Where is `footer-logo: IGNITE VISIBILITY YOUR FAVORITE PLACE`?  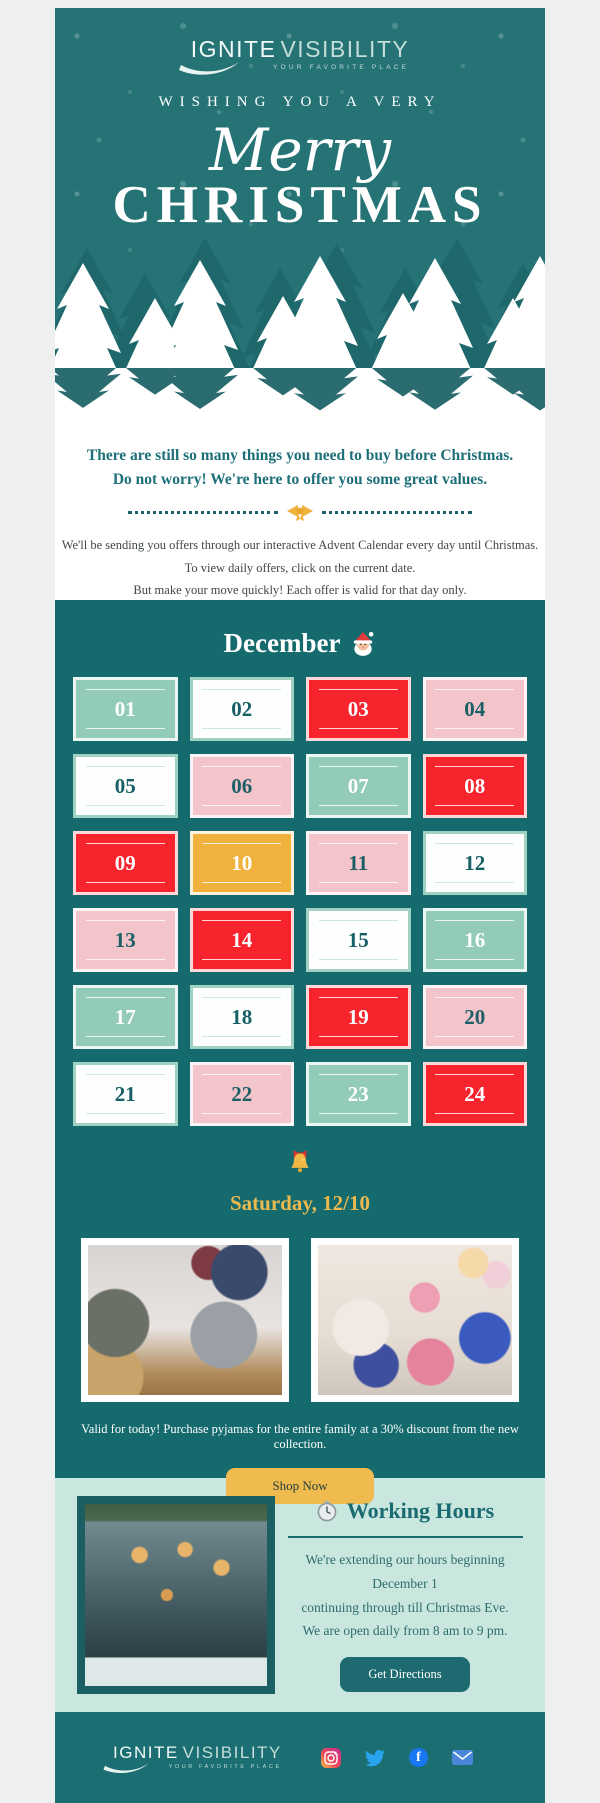 footer-logo: IGNITE VISIBILITY YOUR FAVORITE PLACE is located at coordinates (192, 1758).